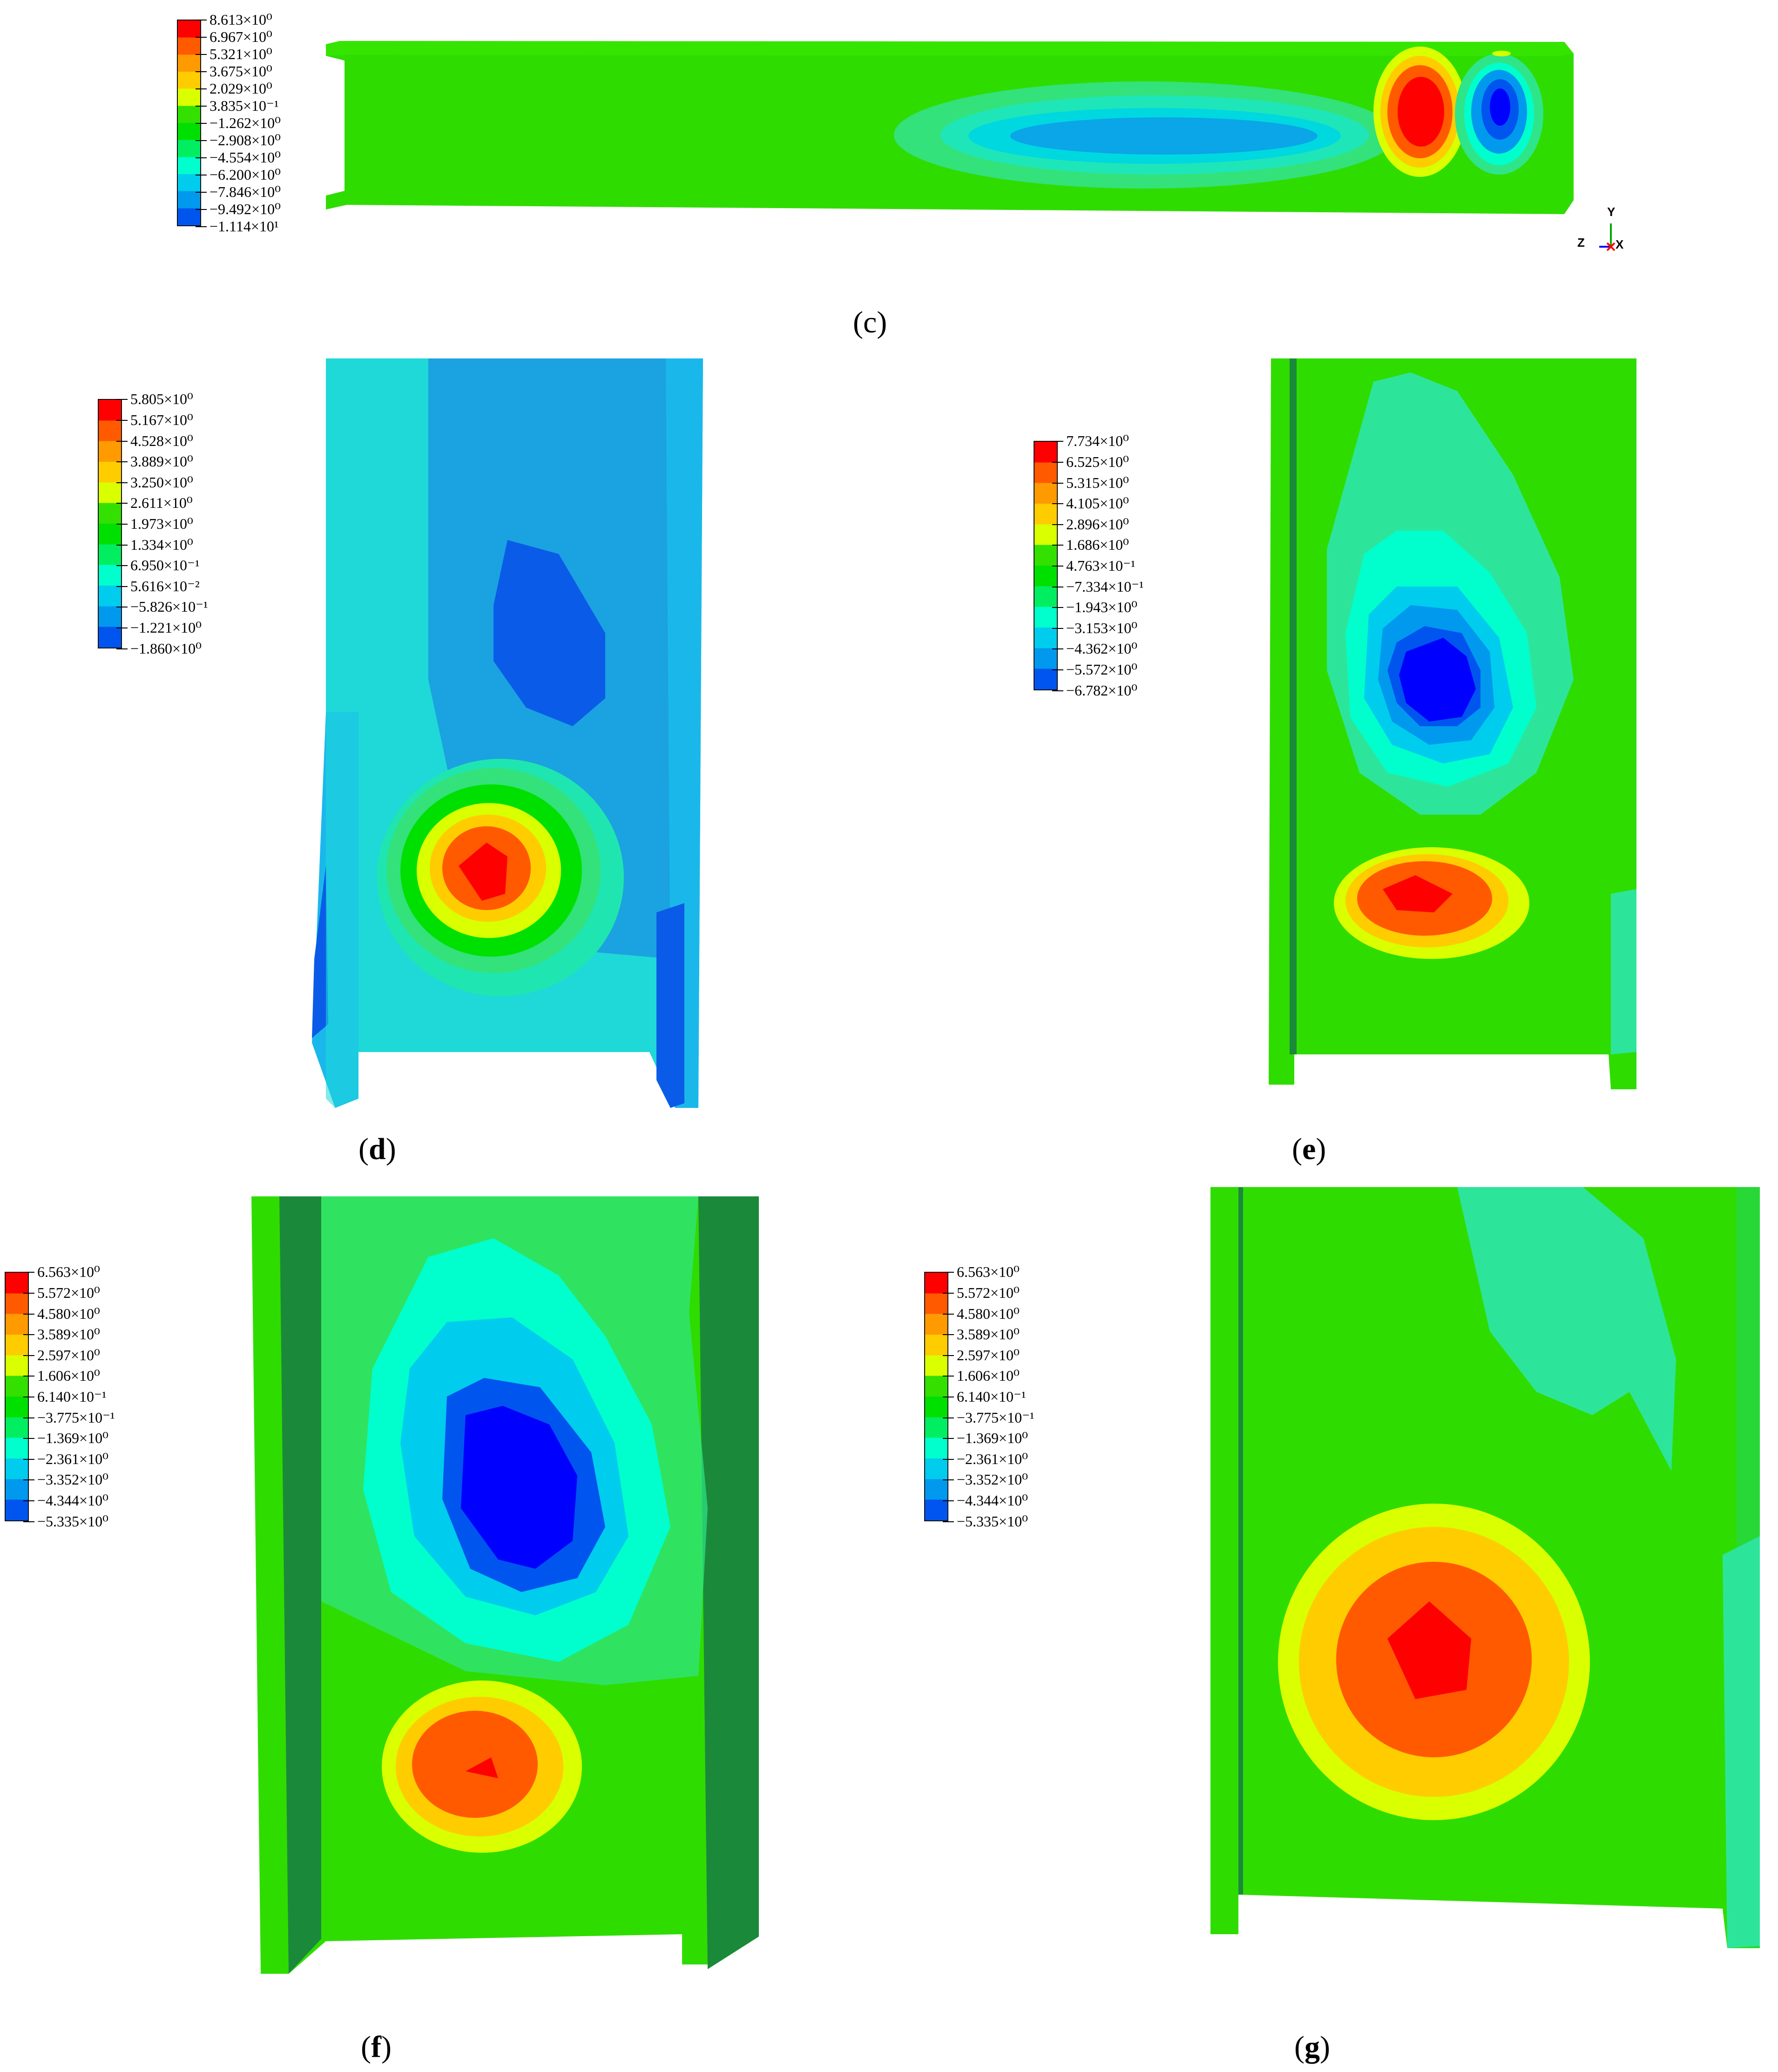  I want to click on legend-label: −7.334×10⁻¹, so click(1105, 586).